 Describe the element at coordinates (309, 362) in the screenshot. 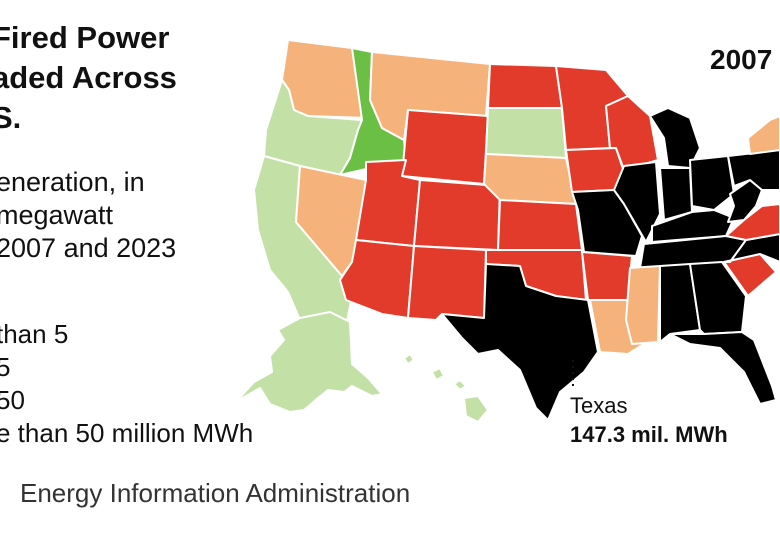

I see `state-alaska` at that location.